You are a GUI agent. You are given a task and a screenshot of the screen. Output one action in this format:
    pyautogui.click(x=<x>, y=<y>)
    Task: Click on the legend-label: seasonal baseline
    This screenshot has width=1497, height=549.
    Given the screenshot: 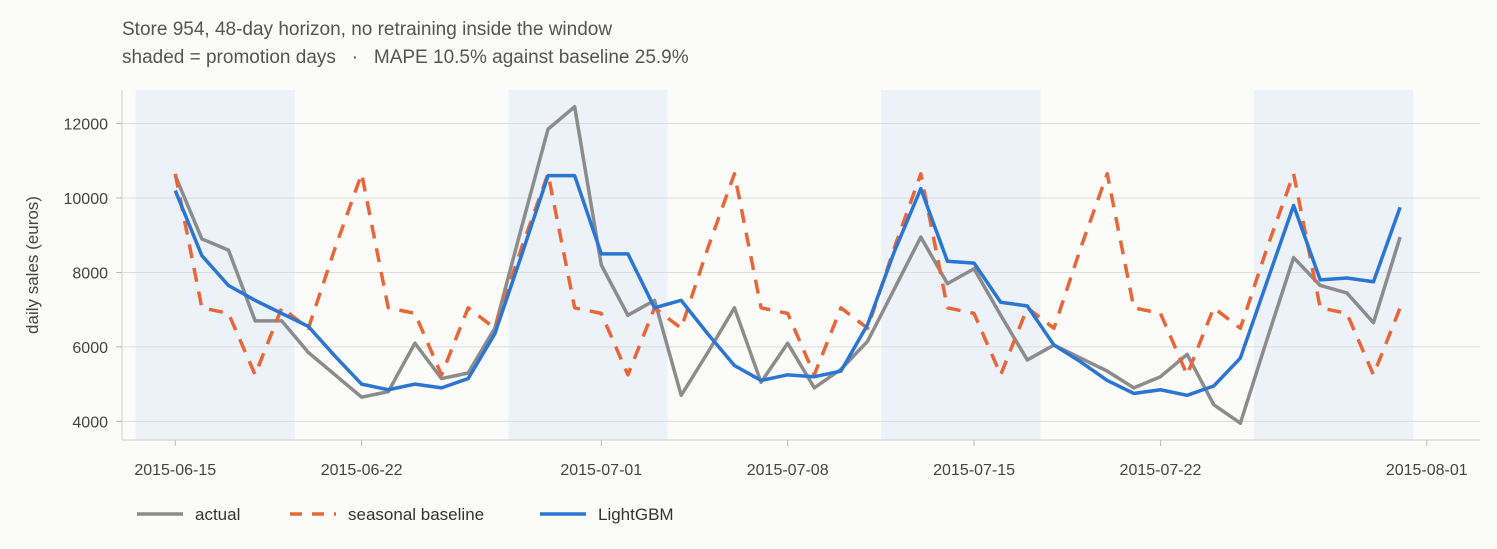 What is the action you would take?
    pyautogui.click(x=416, y=514)
    